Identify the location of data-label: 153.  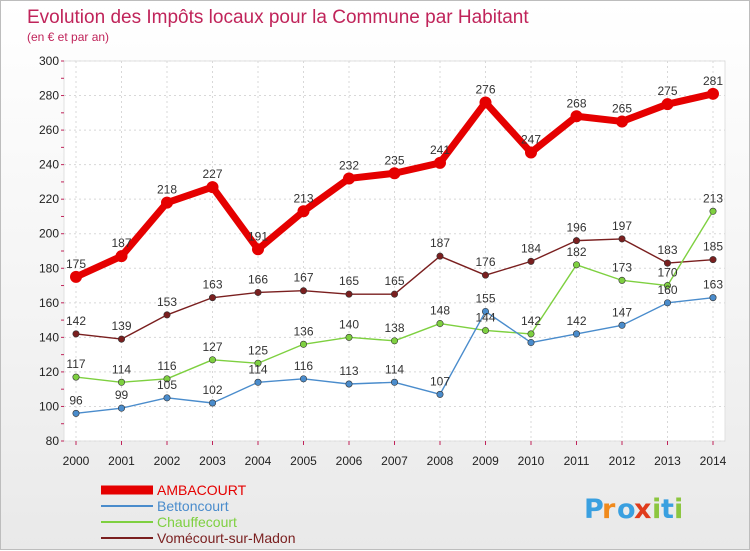
(167, 302).